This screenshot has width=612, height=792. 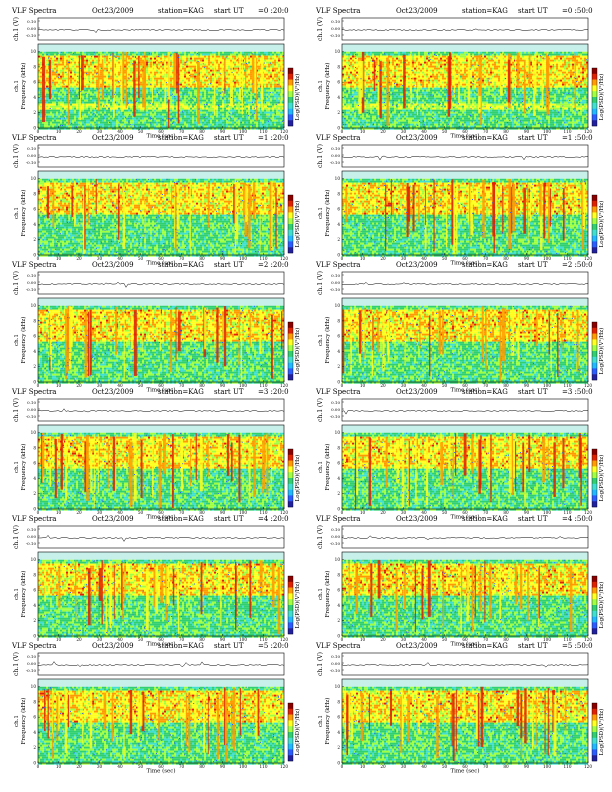 What do you see at coordinates (79, 766) in the screenshot?
I see `x-tick-label: 20` at bounding box center [79, 766].